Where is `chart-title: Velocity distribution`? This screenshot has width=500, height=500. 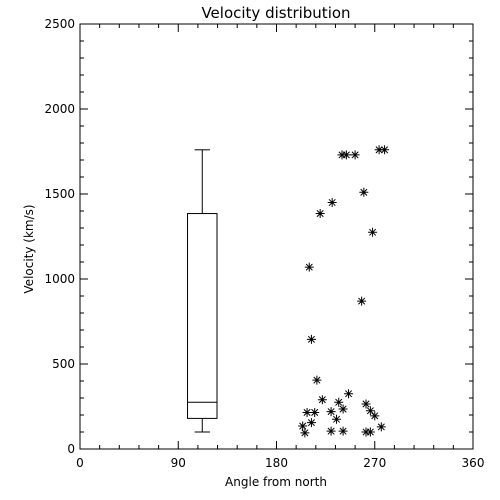 chart-title: Velocity distribution is located at coordinates (275, 13).